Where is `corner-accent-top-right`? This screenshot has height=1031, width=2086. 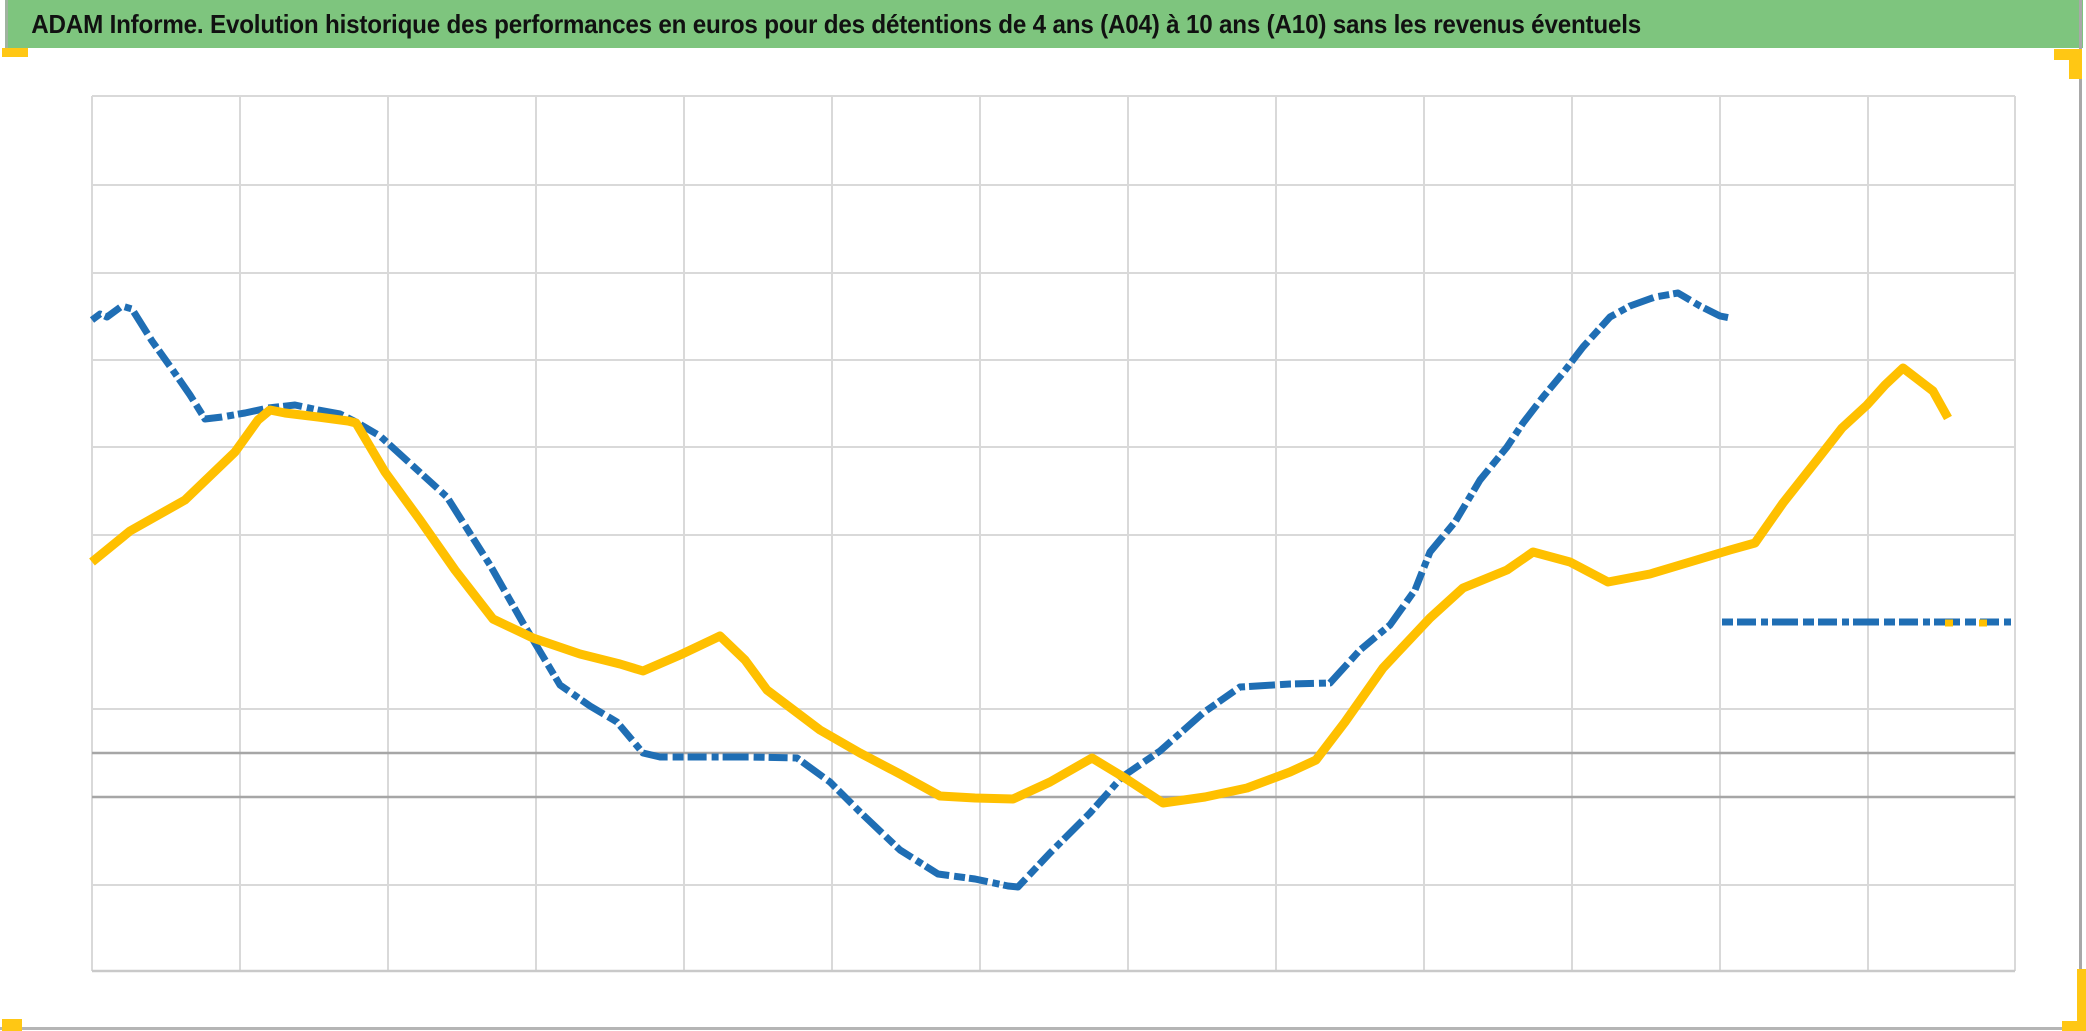 corner-accent-top-right is located at coordinates (2068, 54).